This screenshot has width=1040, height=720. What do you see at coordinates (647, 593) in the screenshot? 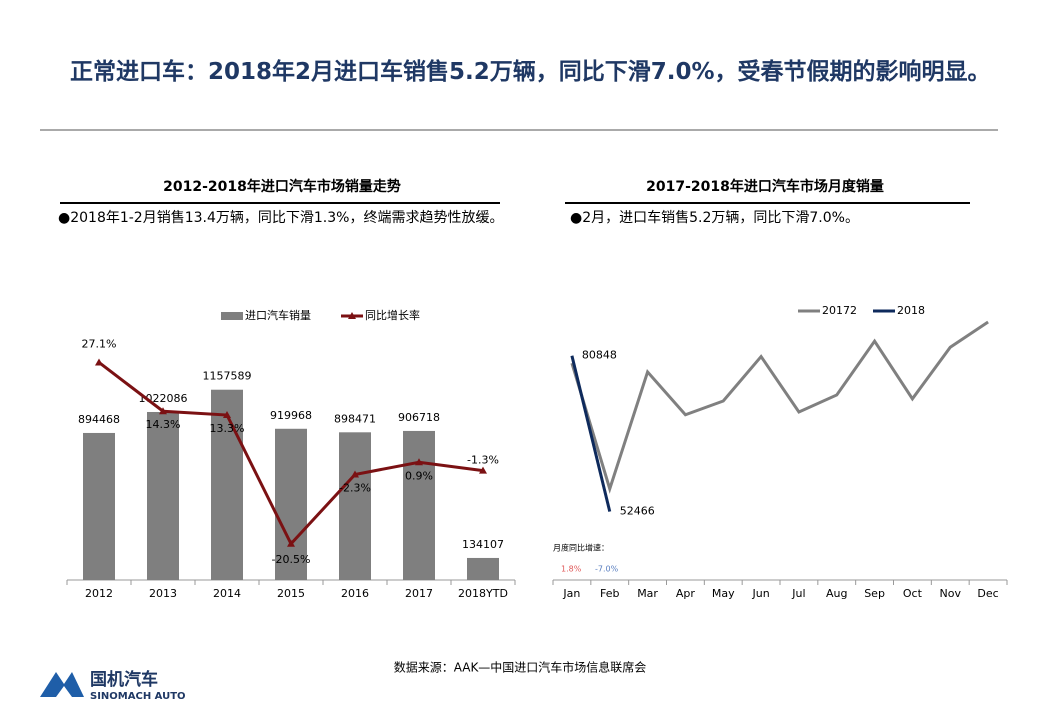
I see `x-tick-label: Mar` at bounding box center [647, 593].